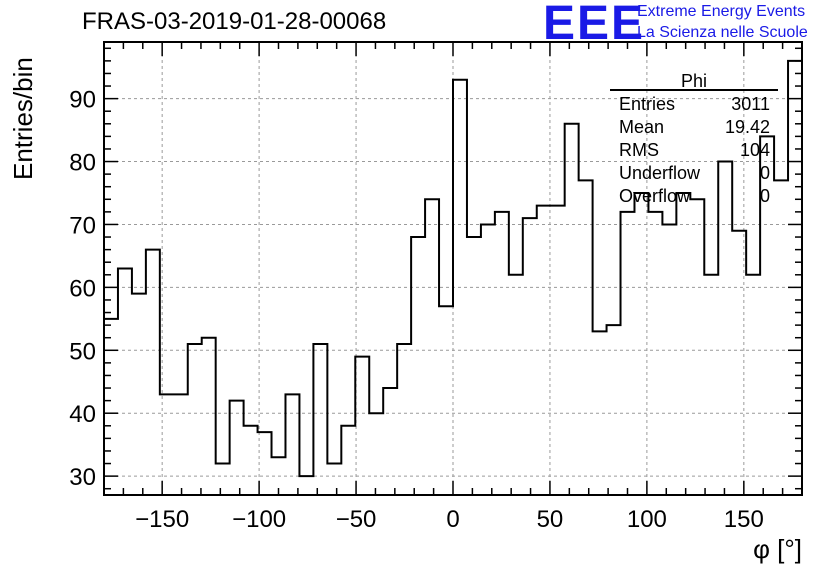  Describe the element at coordinates (721, 11) in the screenshot. I see `logo-subtitle-line1: Extreme Energy Events` at that location.